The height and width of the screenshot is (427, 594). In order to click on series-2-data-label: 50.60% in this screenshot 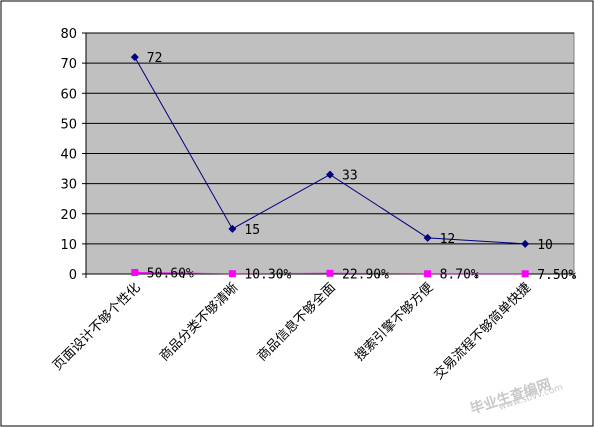, I will do `click(170, 273)`.